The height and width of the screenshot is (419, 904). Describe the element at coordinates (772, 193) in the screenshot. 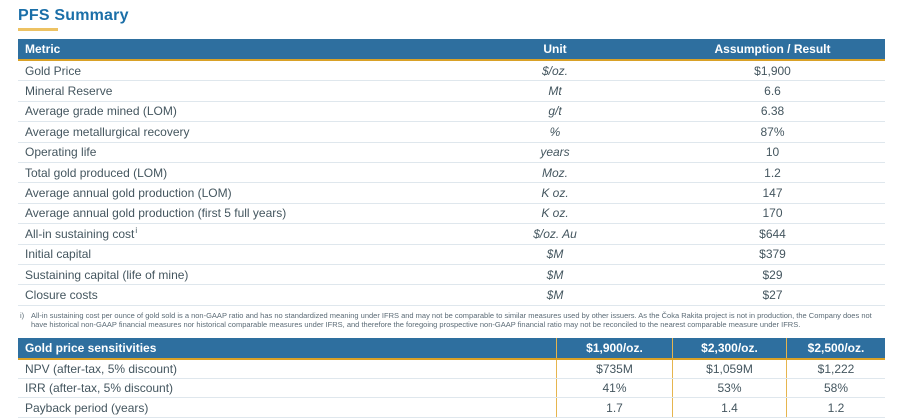

I see `result-cell: 147` at that location.